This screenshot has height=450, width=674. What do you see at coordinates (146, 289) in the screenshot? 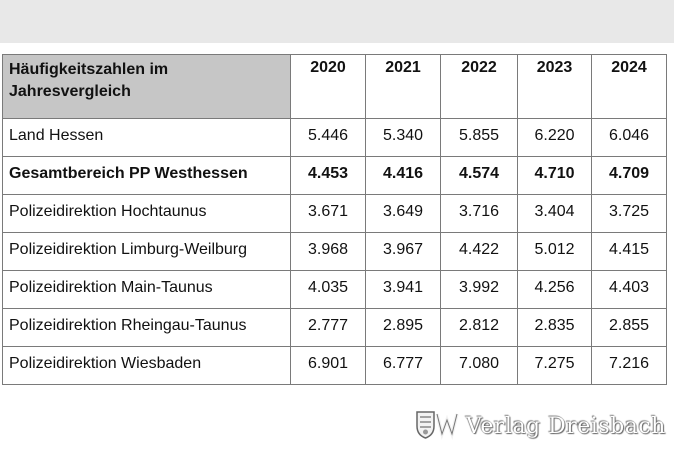
I see `row-label: Polizeidirektion Main-Taunus` at bounding box center [146, 289].